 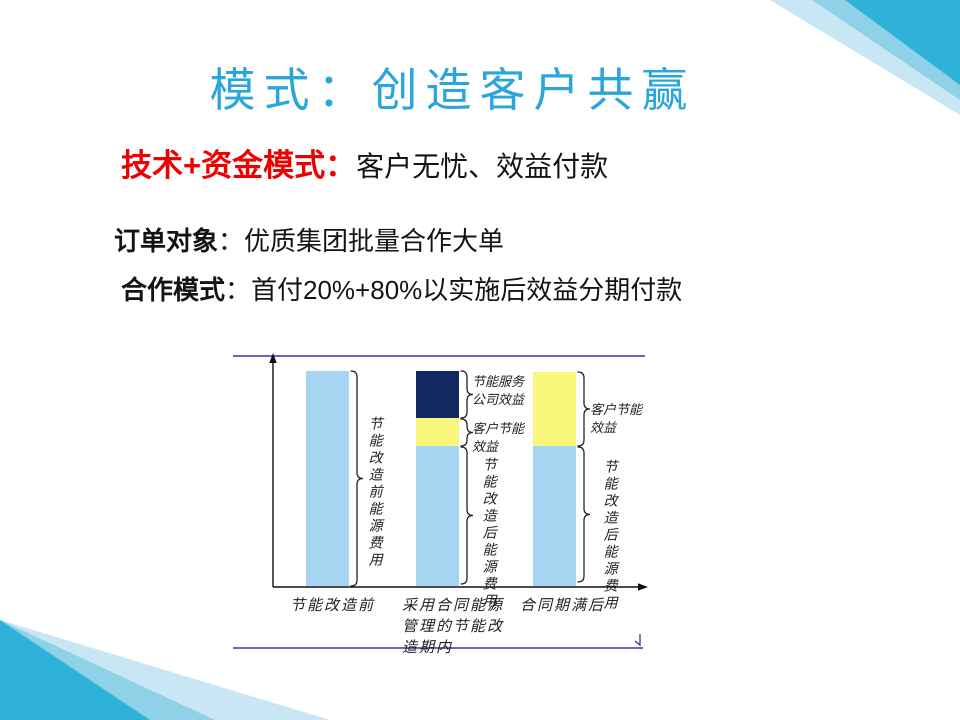 What do you see at coordinates (498, 392) in the screenshot?
I see `bar2-top-brace-label: 节能服务 公司效益` at bounding box center [498, 392].